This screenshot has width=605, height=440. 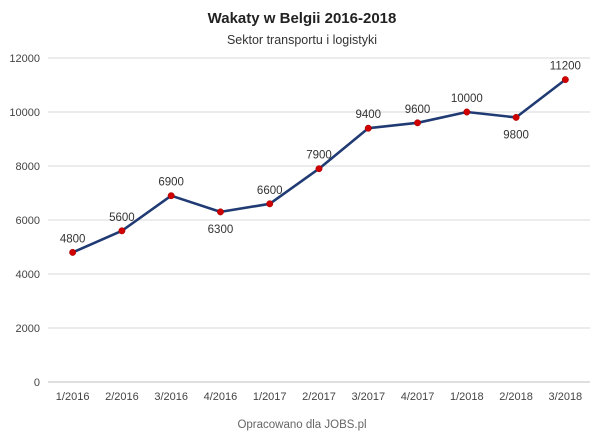 What do you see at coordinates (467, 99) in the screenshot?
I see `data-label: 10000` at bounding box center [467, 99].